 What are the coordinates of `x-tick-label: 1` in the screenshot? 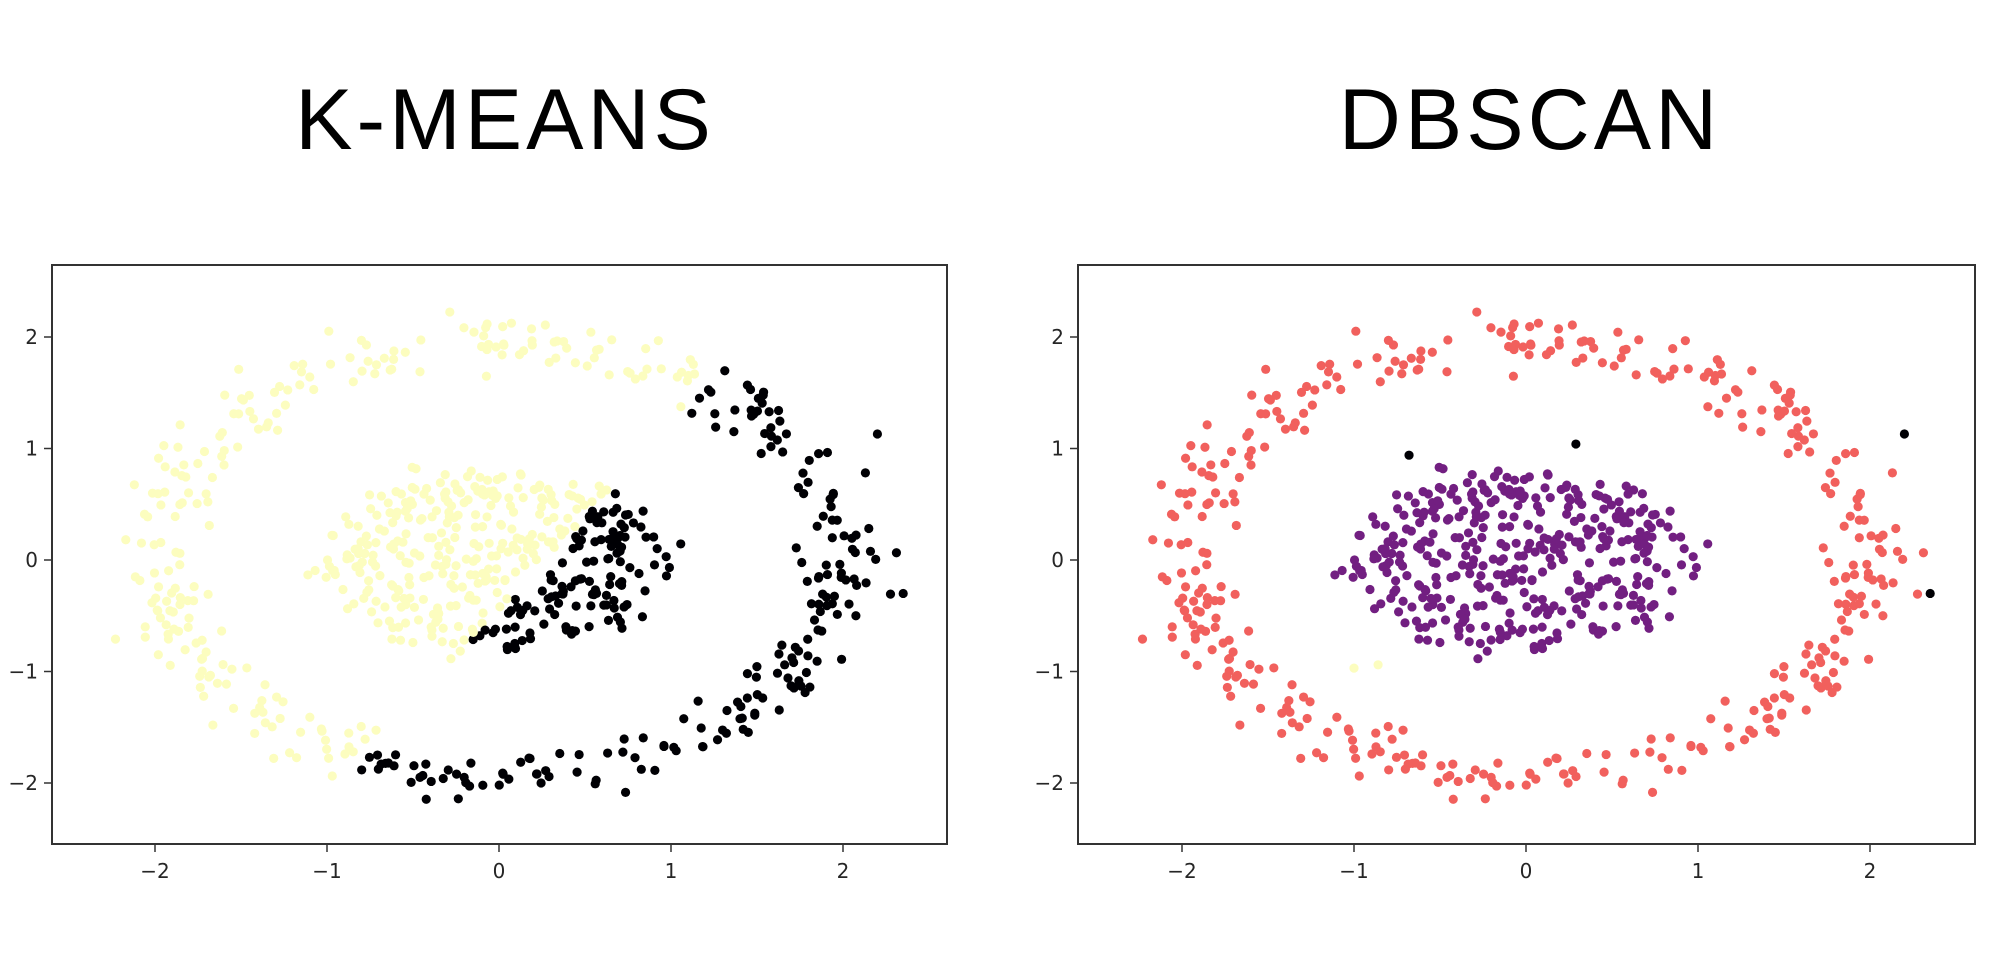 It's located at (671, 871).